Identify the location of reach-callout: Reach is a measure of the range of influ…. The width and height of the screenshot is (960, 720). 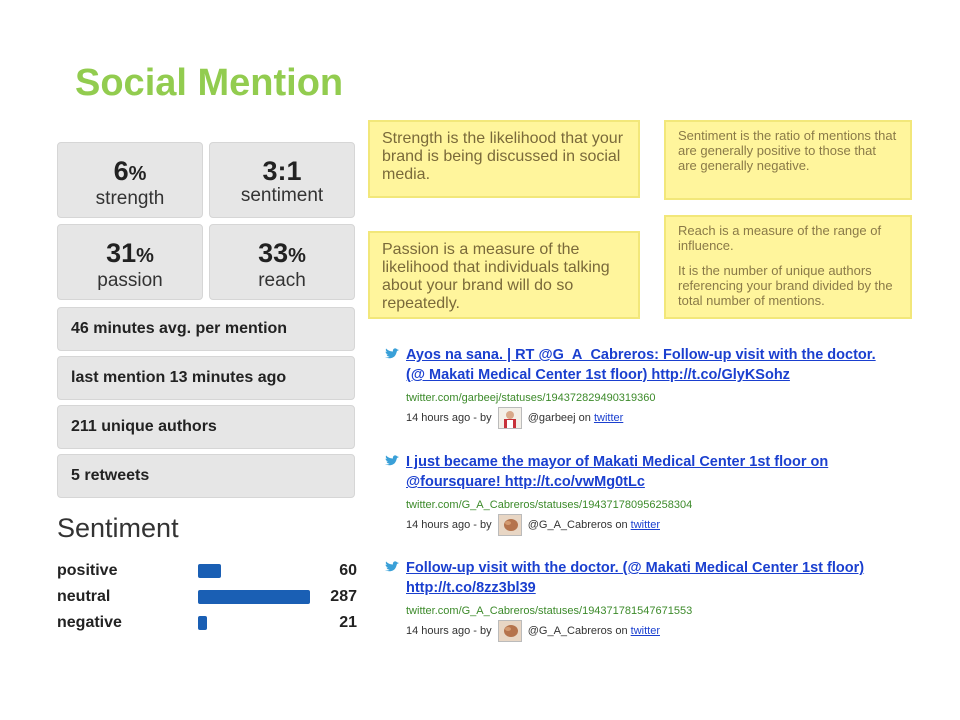
(788, 267).